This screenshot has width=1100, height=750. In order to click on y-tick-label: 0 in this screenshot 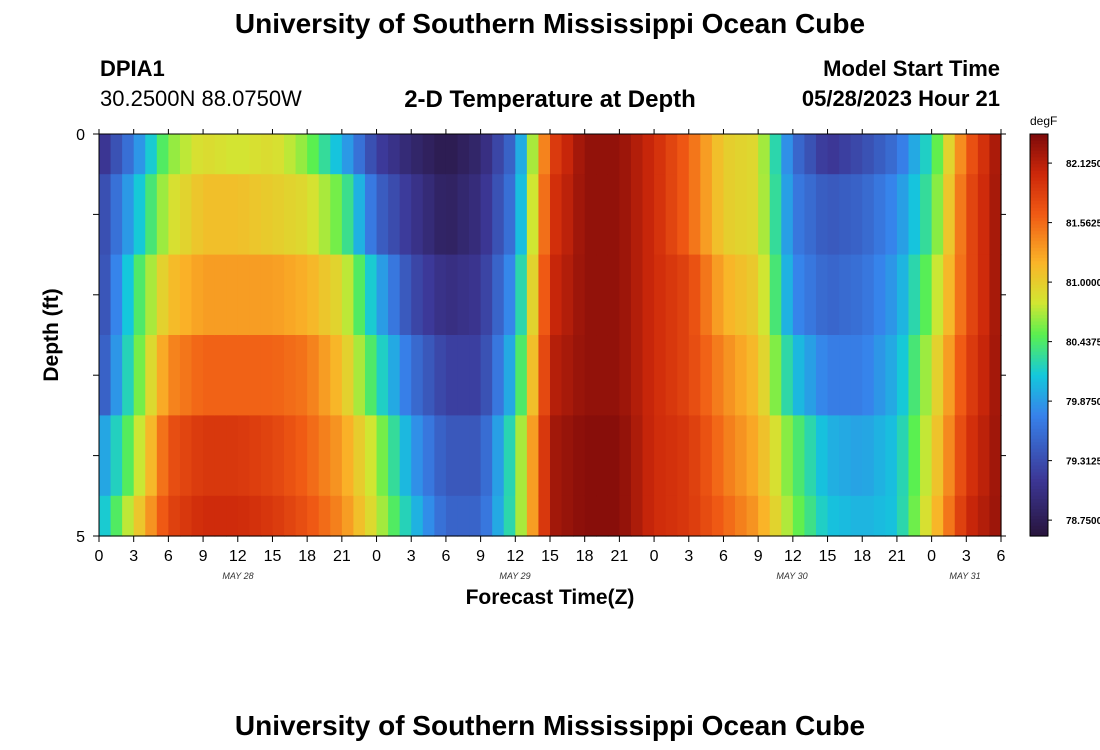, I will do `click(80, 135)`.